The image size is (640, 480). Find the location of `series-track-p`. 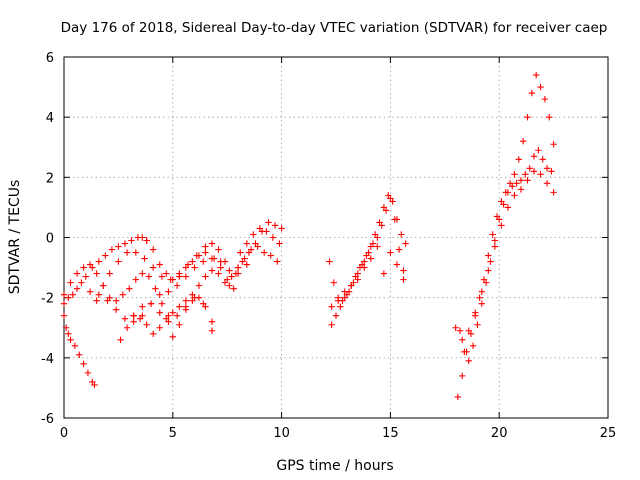

series-track-p is located at coordinates (505, 236).